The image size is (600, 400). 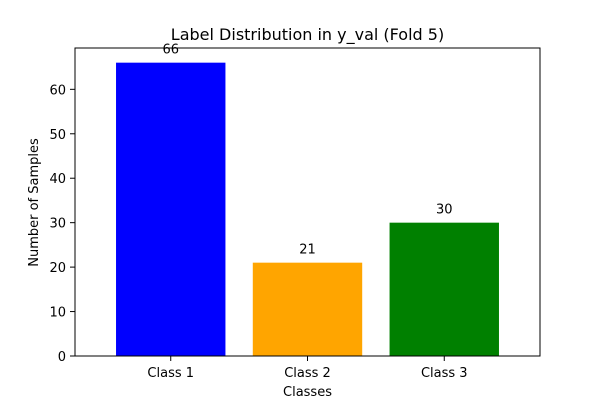 I want to click on y-tick-label: 60, so click(x=57, y=90).